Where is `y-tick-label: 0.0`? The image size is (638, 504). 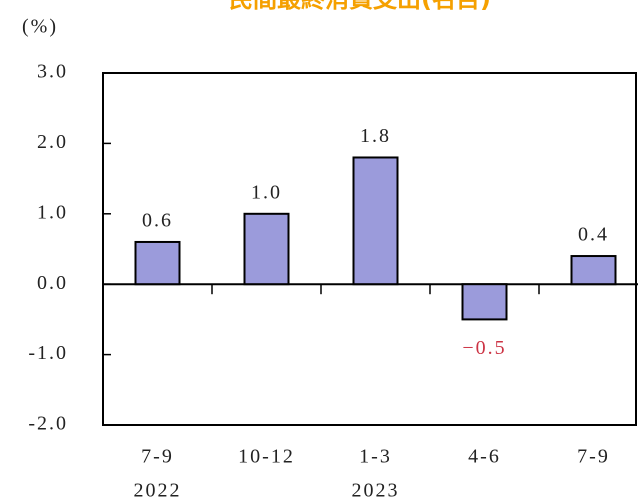 y-tick-label: 0.0 is located at coordinates (52, 283).